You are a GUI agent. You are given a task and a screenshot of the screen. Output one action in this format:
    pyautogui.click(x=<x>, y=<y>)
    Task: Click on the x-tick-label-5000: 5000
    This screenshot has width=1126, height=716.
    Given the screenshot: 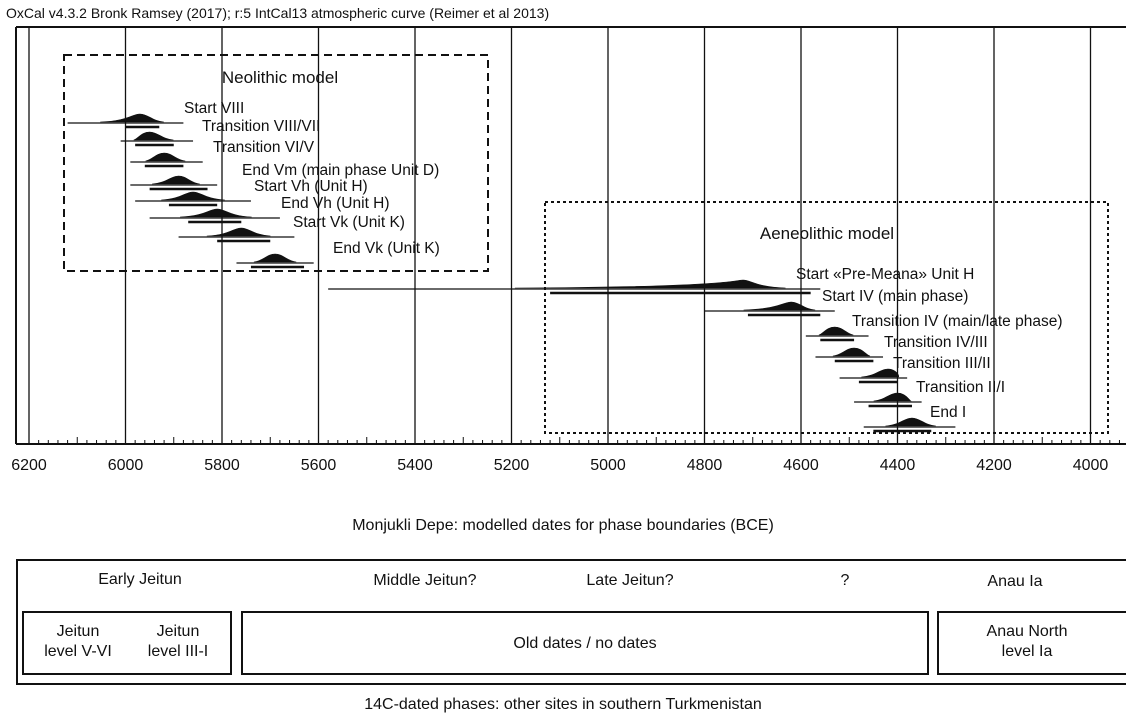 What is the action you would take?
    pyautogui.click(x=608, y=465)
    